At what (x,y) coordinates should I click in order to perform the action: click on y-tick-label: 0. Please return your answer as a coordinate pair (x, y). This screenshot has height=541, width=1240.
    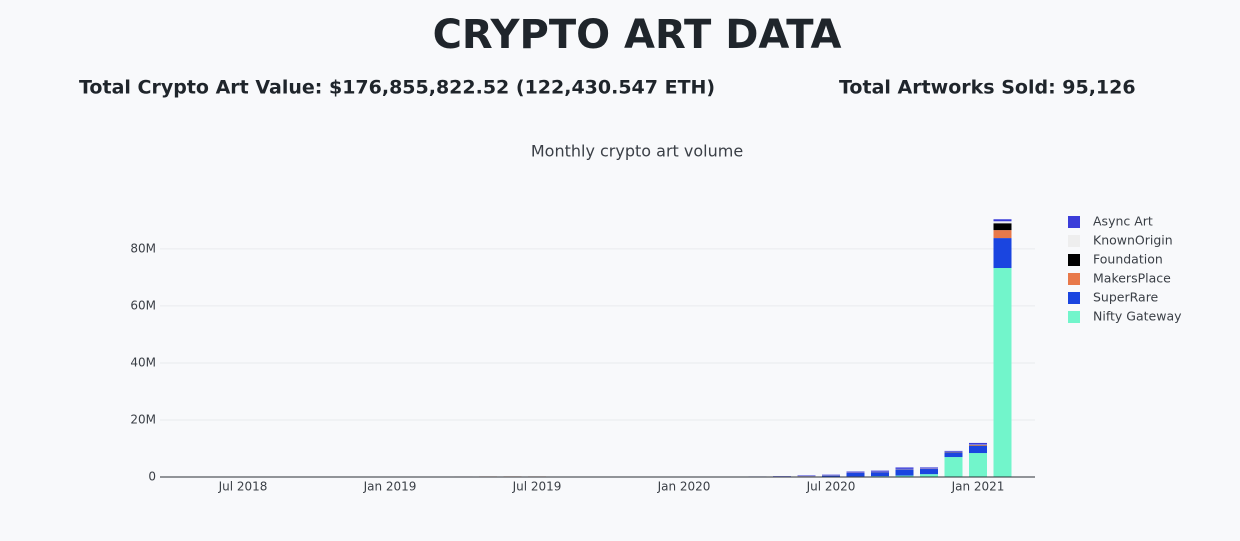
    Looking at the image, I should click on (152, 477).